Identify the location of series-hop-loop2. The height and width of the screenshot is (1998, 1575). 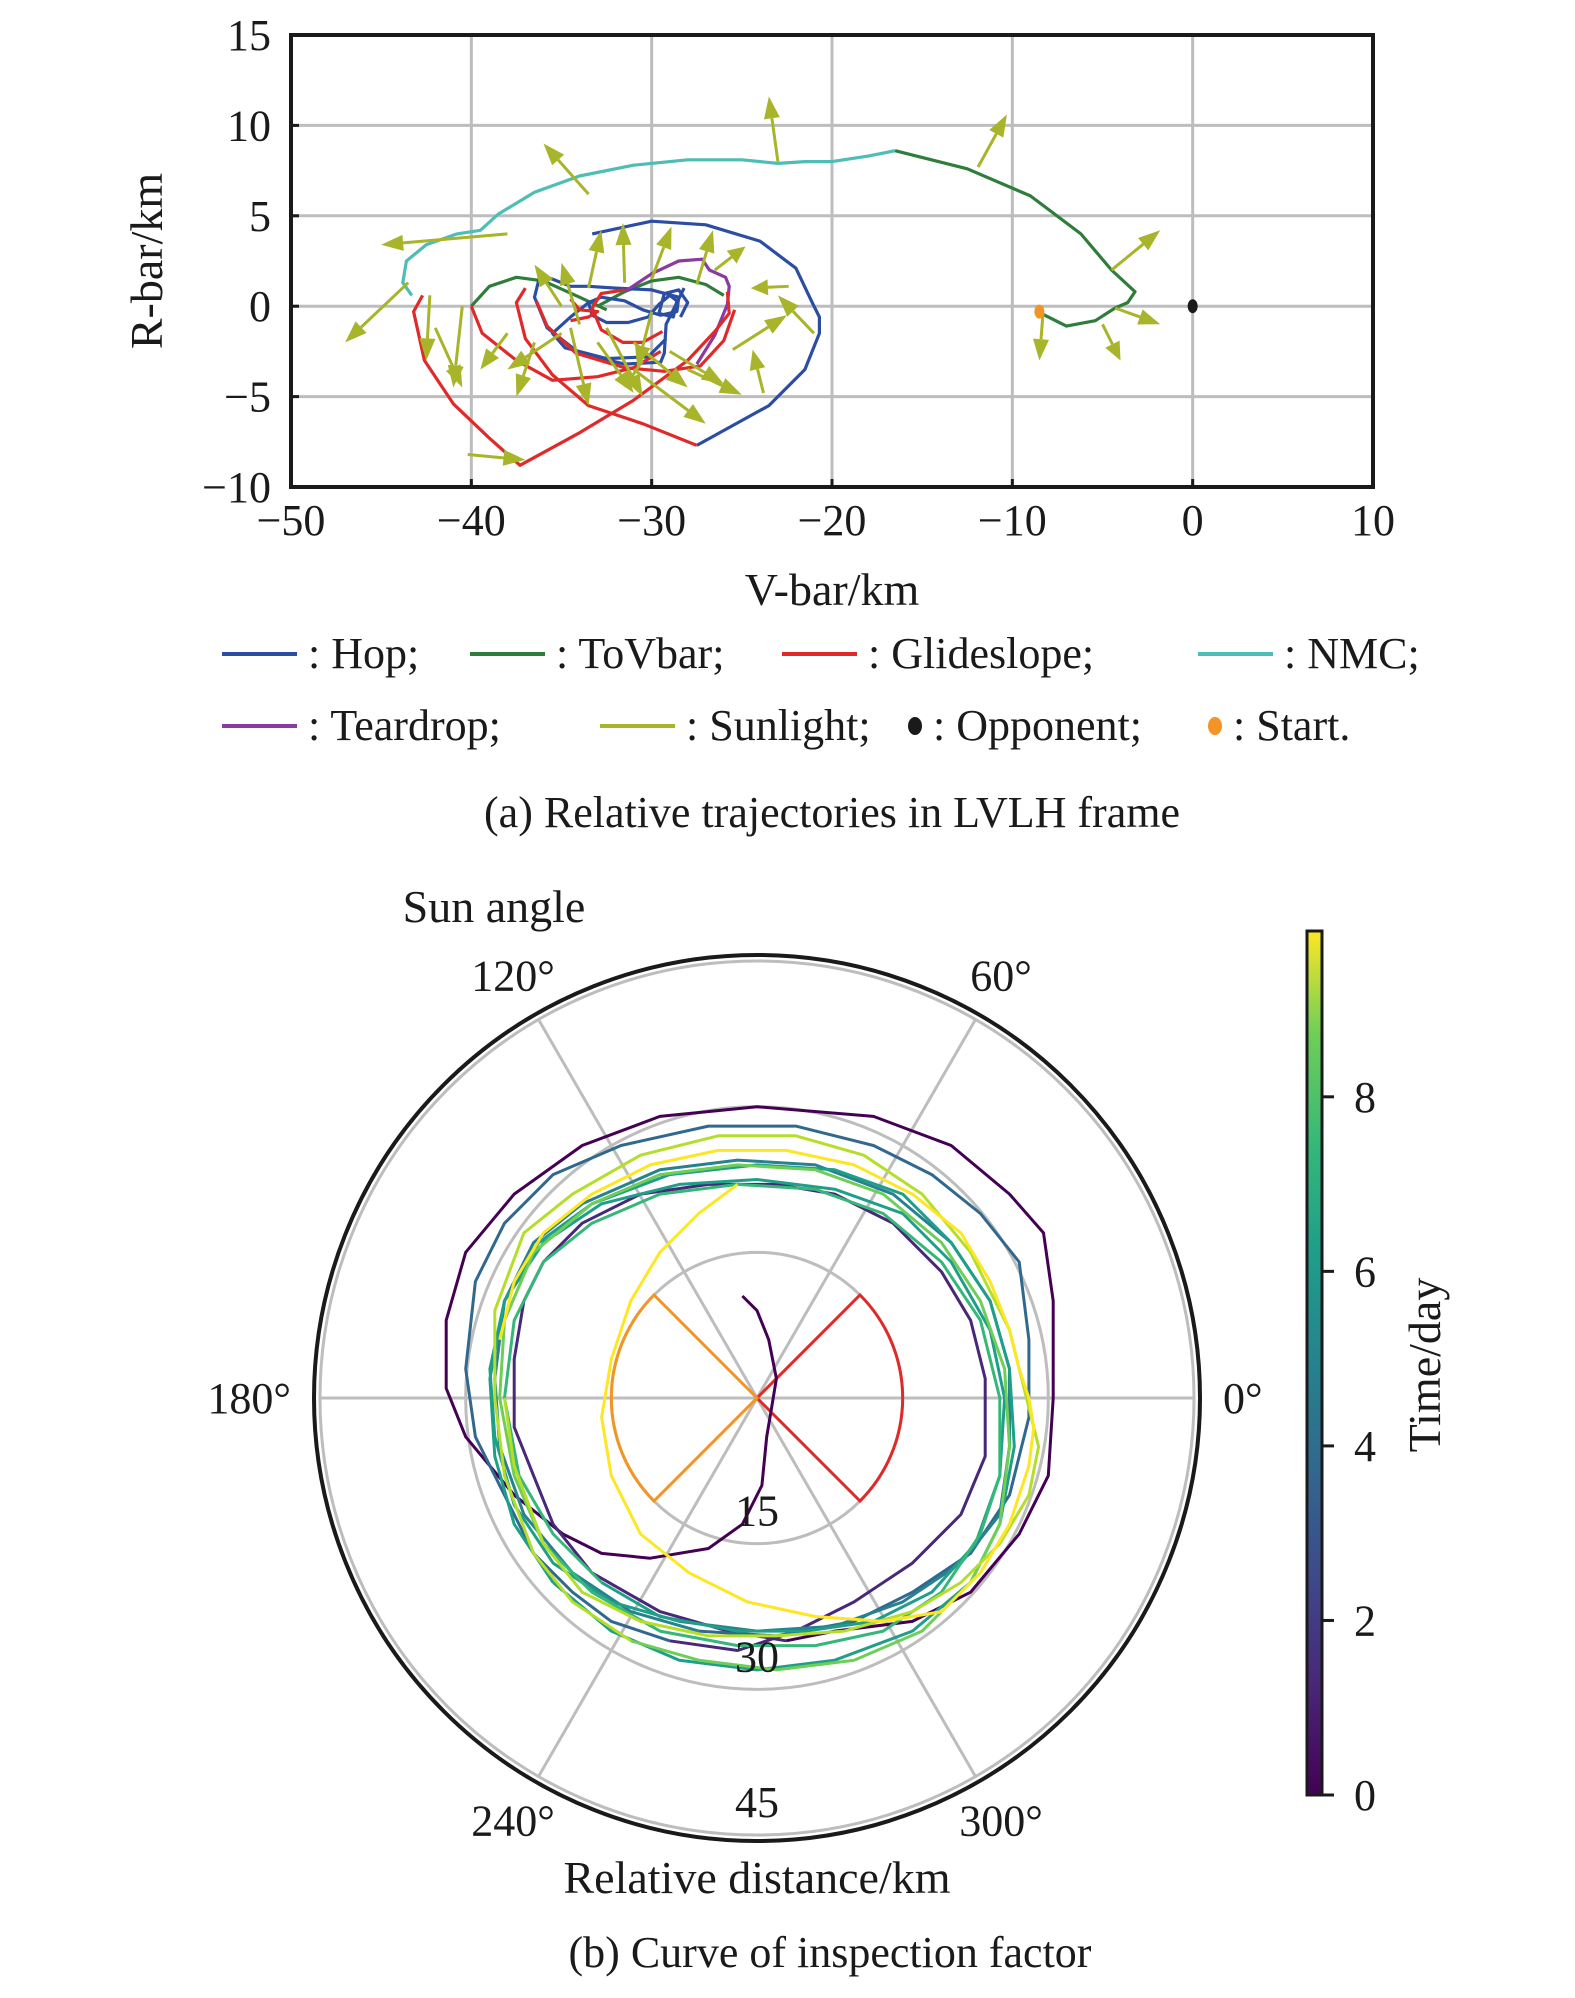
(638, 306).